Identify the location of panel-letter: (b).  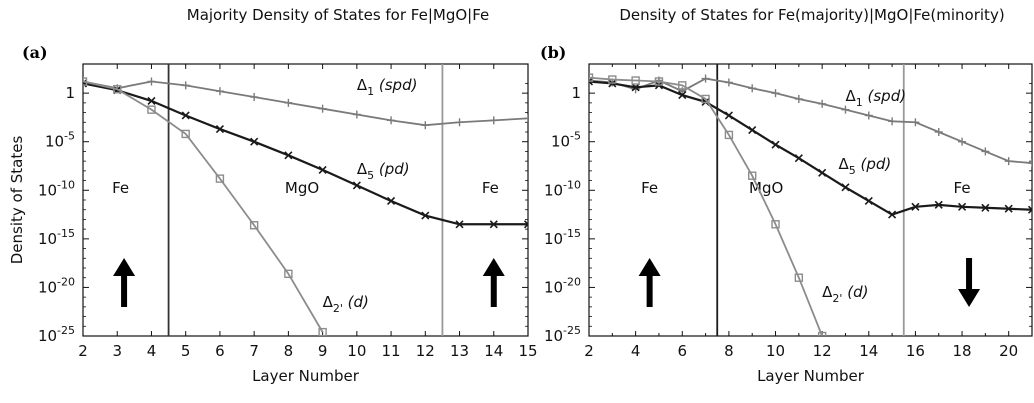
(553, 52).